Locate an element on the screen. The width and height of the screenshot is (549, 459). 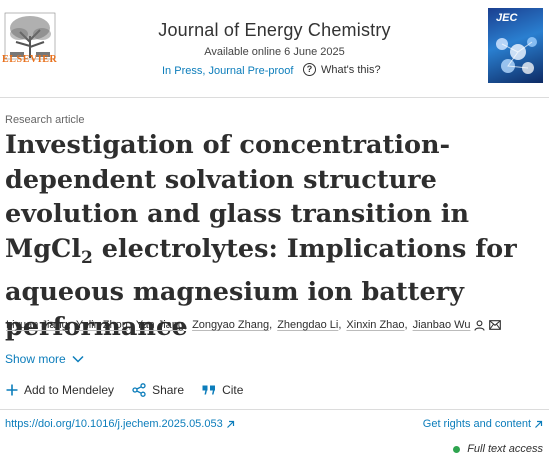
full-text-access-badge: Full text access is located at coordinates (498, 449).